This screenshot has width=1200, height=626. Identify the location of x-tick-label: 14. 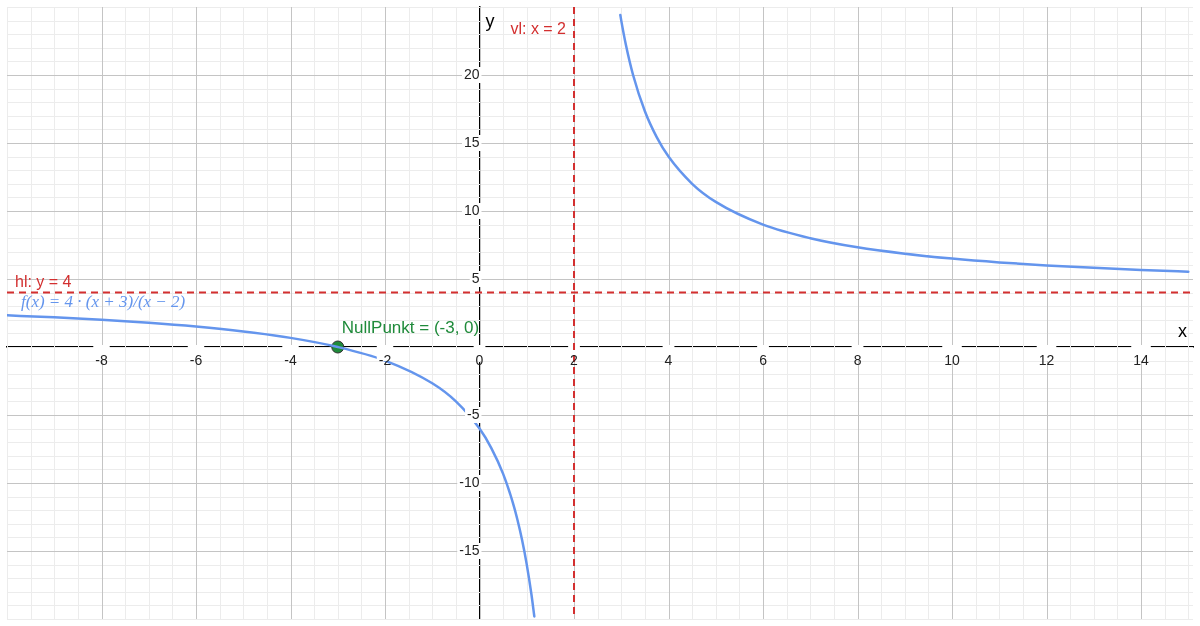
(1141, 360).